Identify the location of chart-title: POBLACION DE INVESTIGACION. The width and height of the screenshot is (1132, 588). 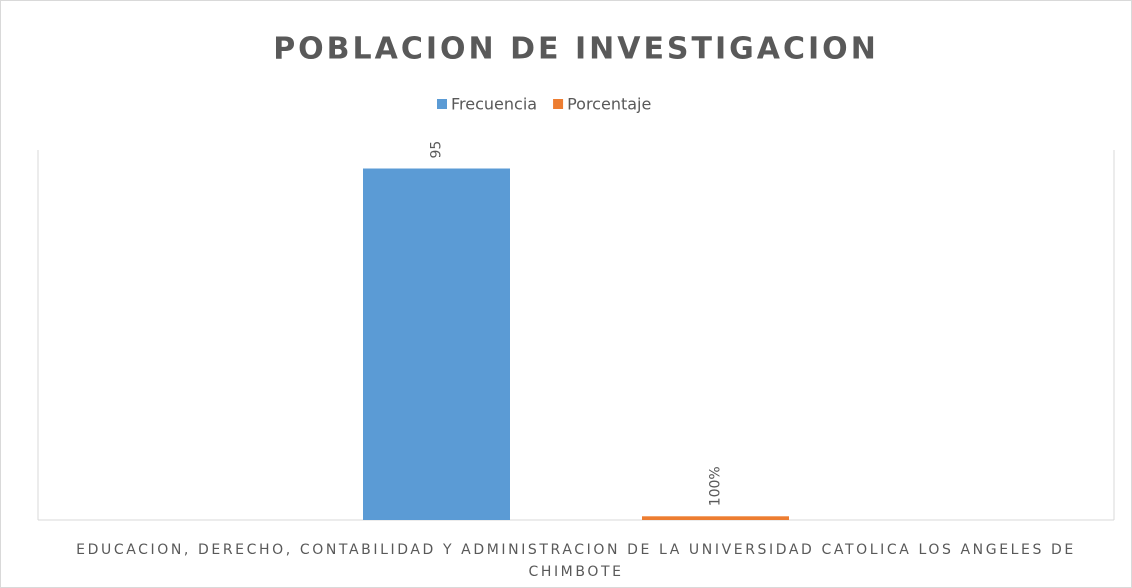
(576, 49).